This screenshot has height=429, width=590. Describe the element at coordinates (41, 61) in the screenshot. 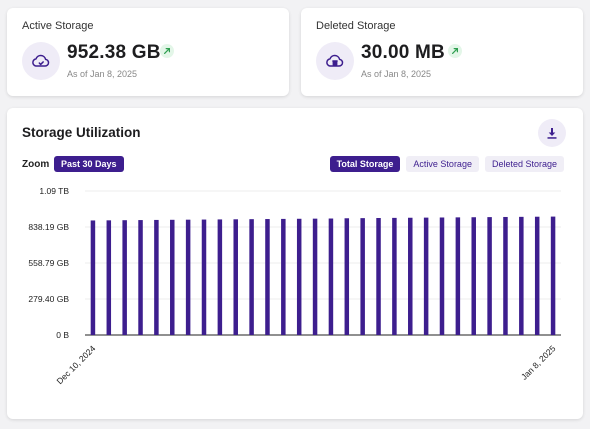

I see `cloud-check-icon` at that location.